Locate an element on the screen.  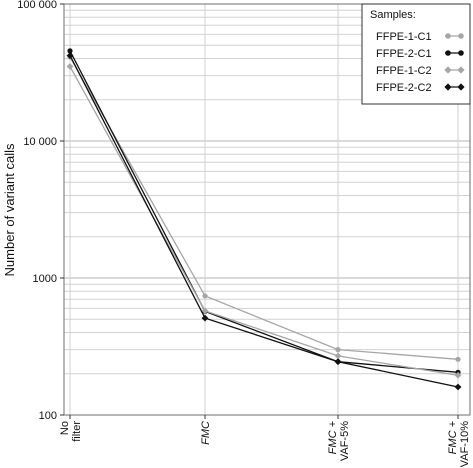
x-tick-label-line: filter is located at coordinates (77, 431).